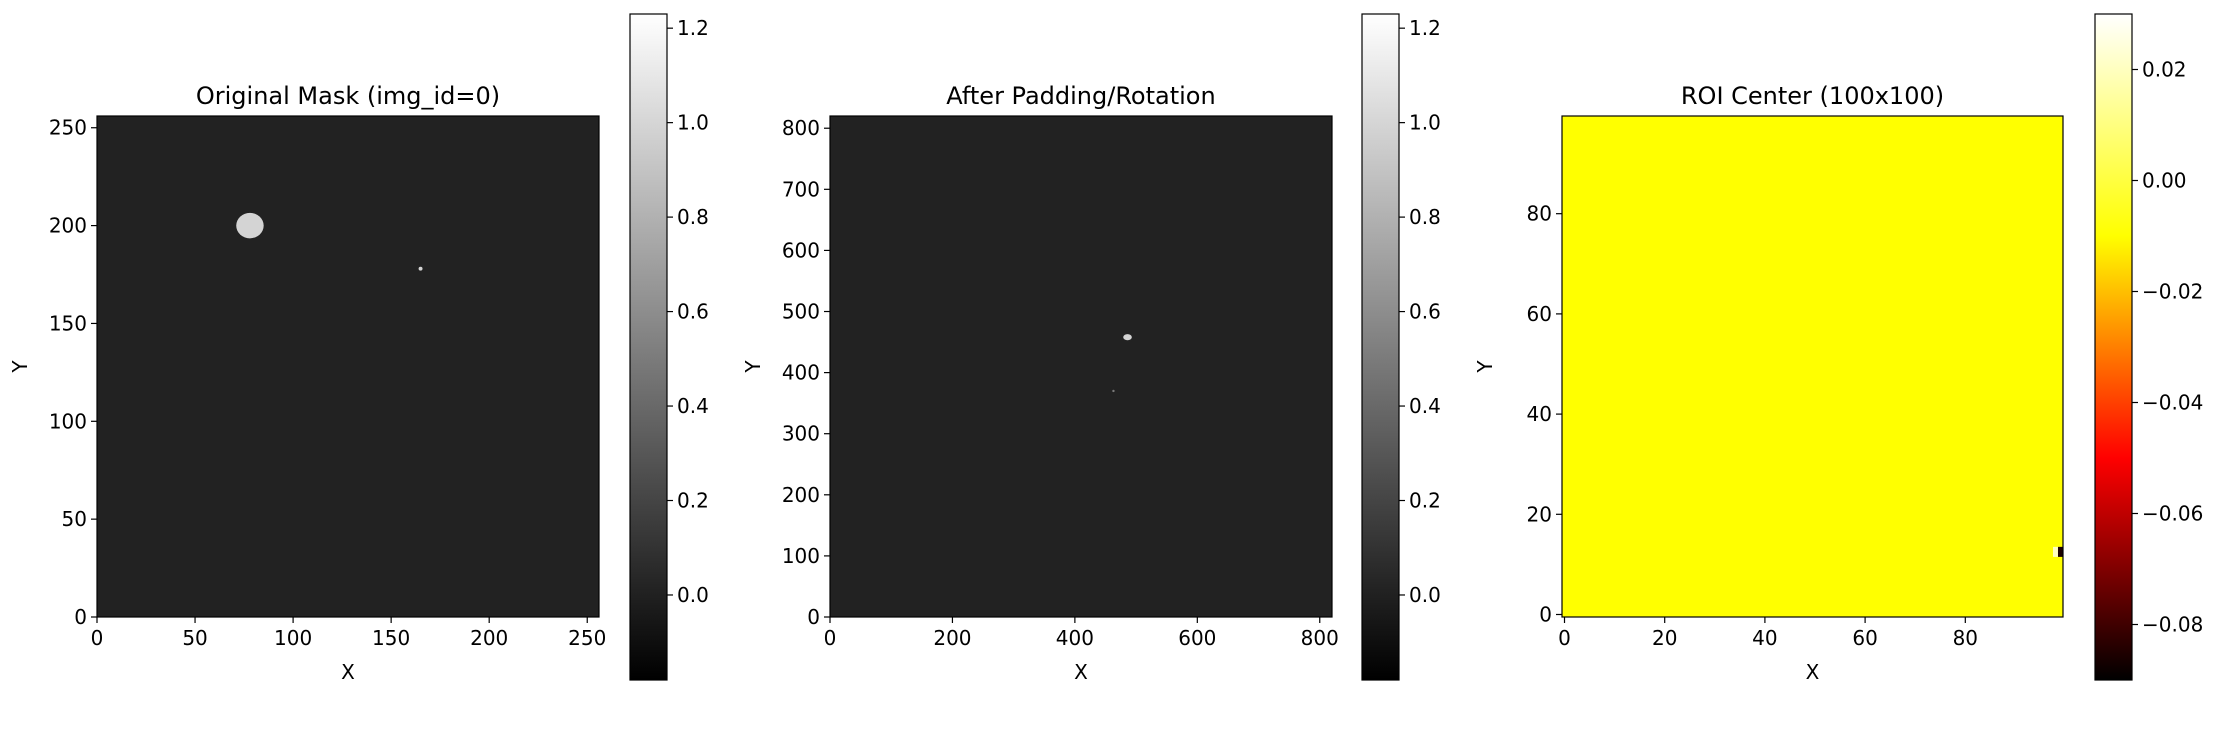  What do you see at coordinates (587, 638) in the screenshot?
I see `x-tick-label: 250` at bounding box center [587, 638].